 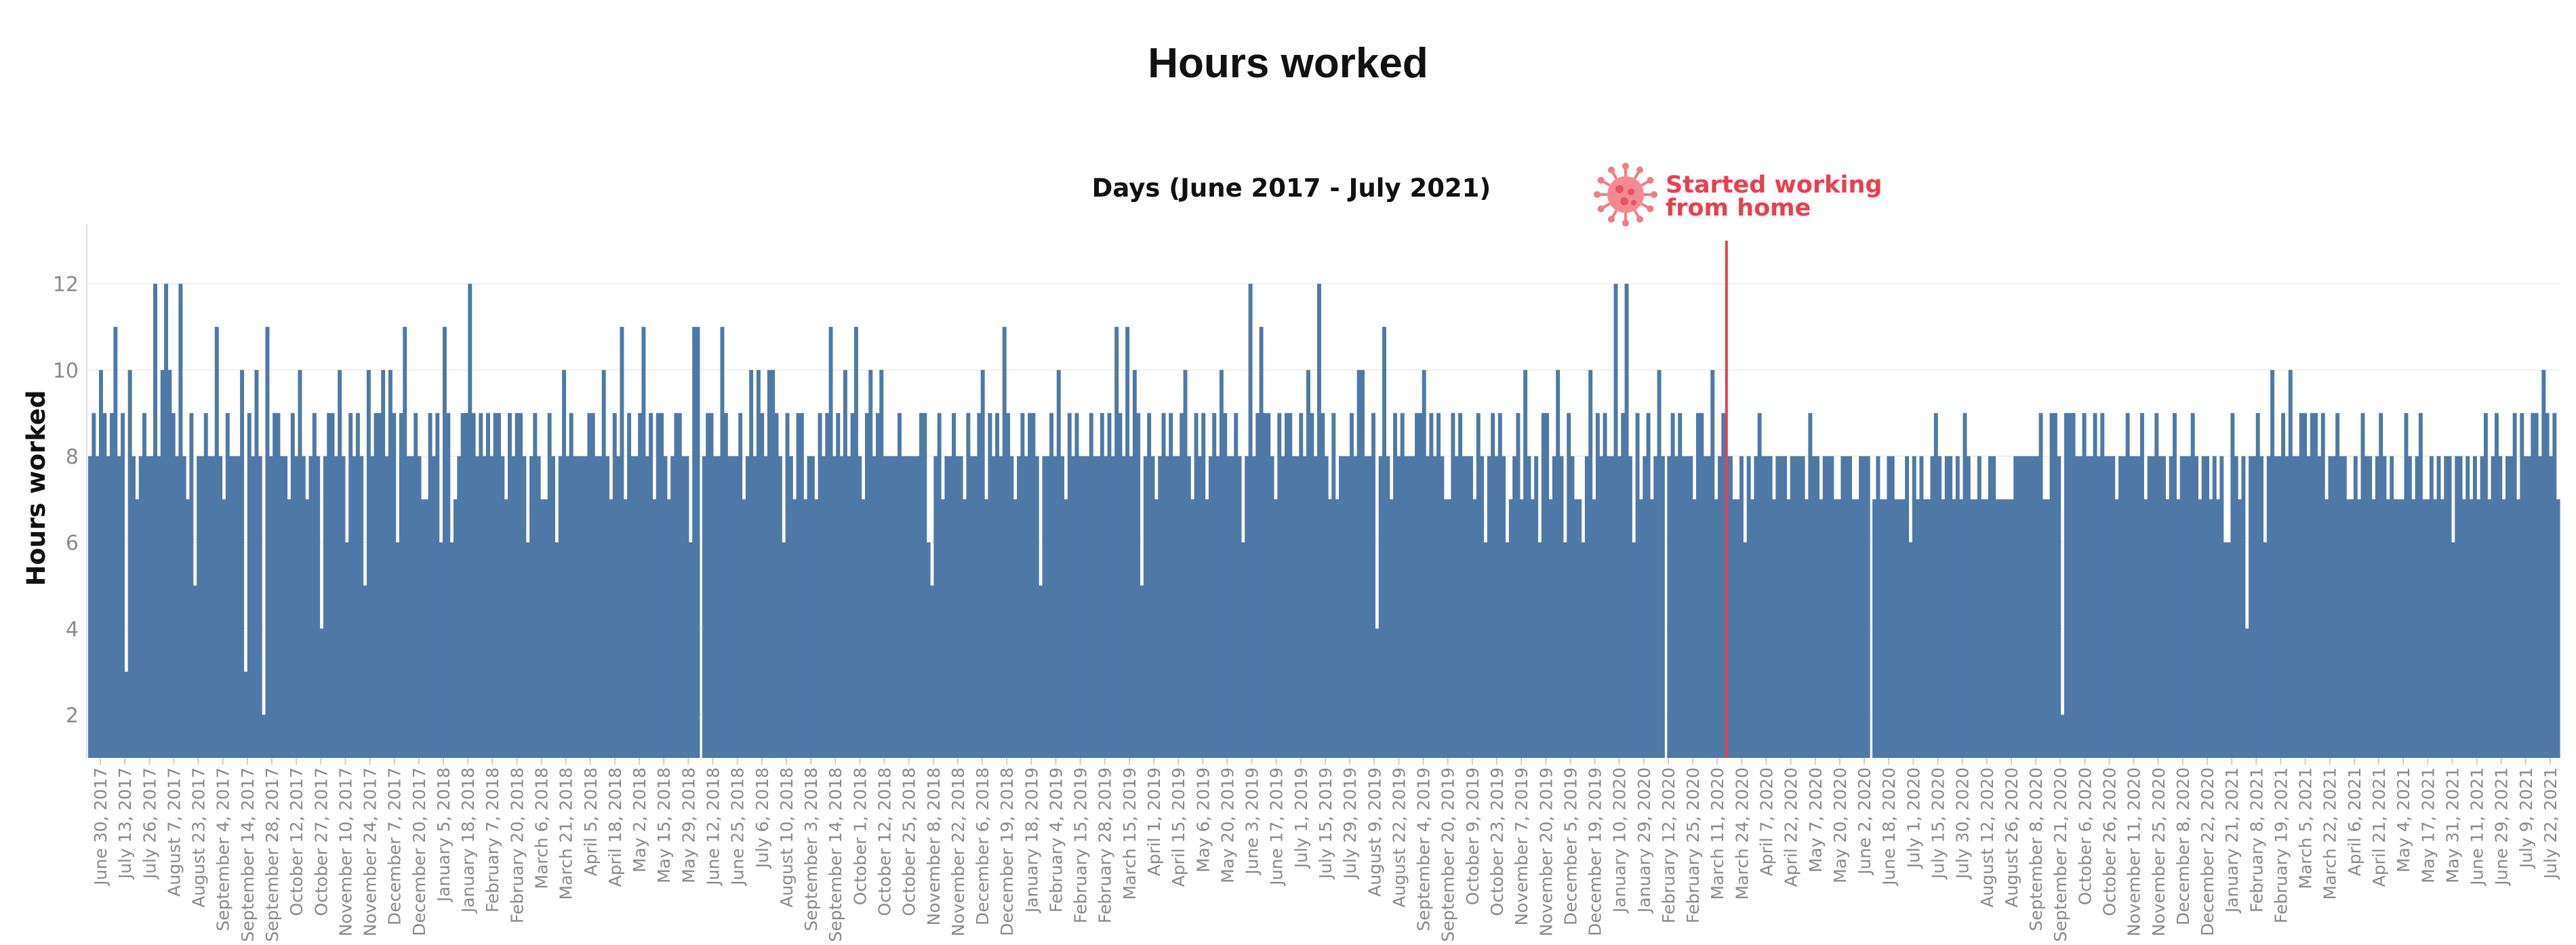 What do you see at coordinates (2526, 818) in the screenshot?
I see `x-tick-label: July 9, 2021` at bounding box center [2526, 818].